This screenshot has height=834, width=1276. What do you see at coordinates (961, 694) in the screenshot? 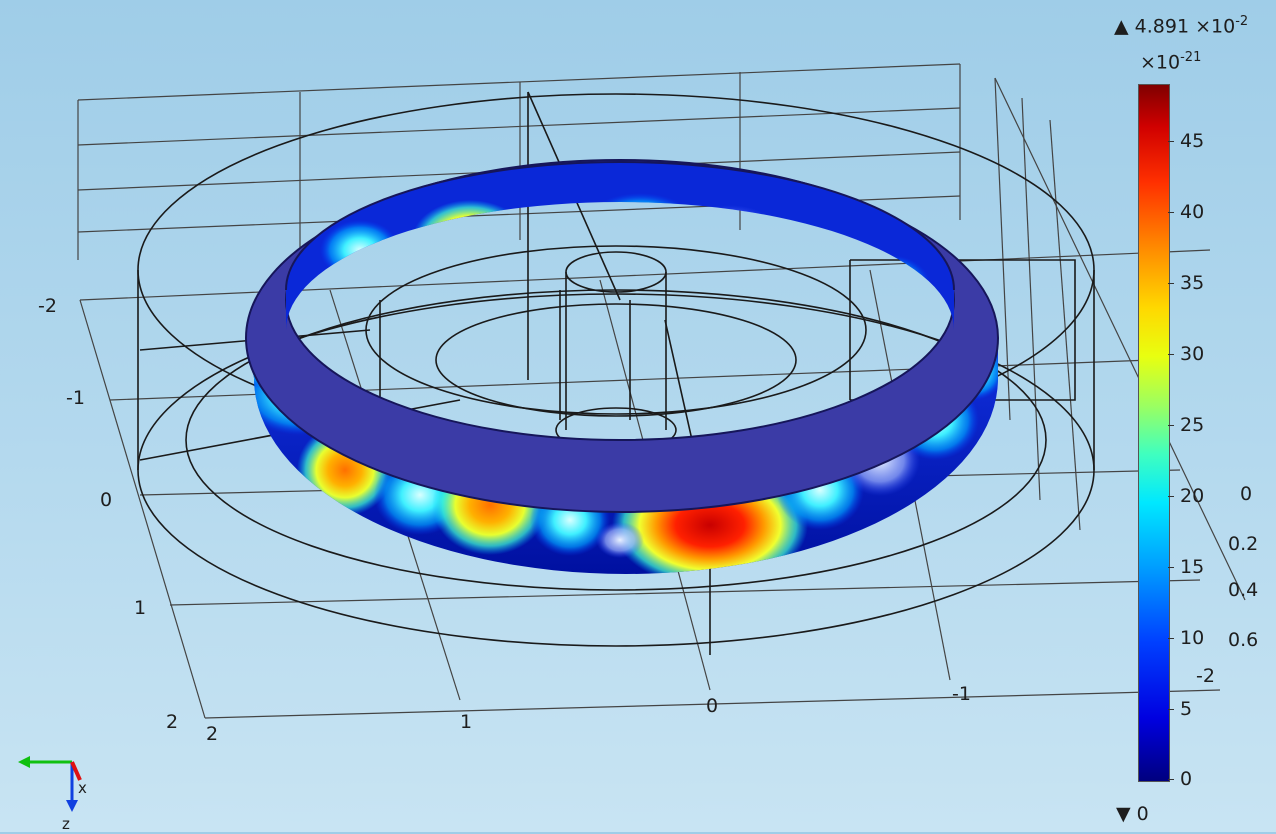
I see `axis-tick-bottom-4: -1` at bounding box center [961, 694].